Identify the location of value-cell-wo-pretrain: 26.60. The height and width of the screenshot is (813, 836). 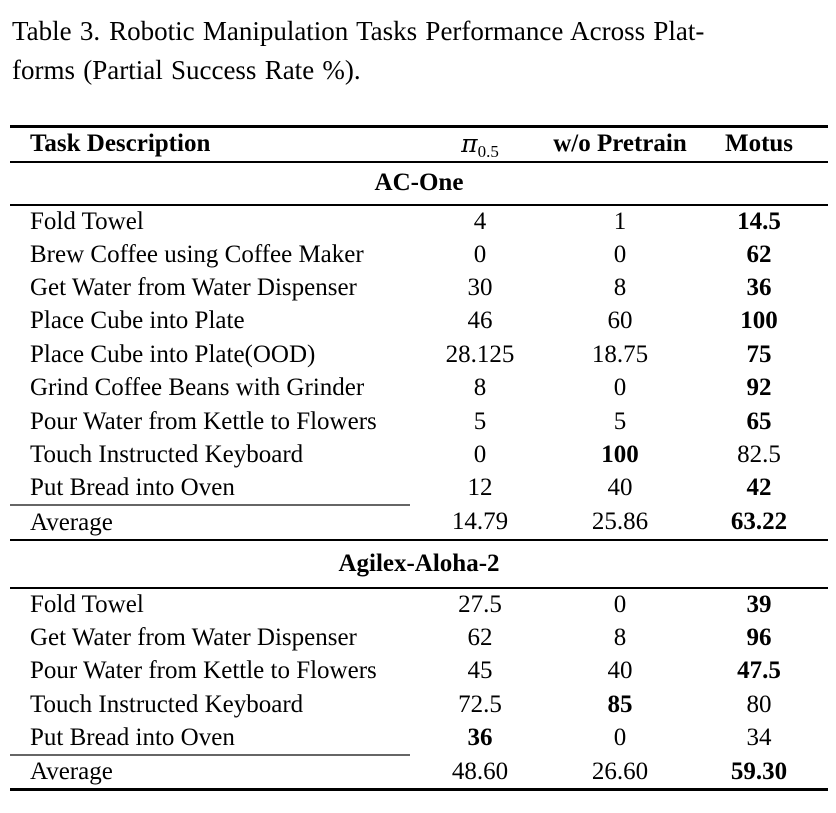
(620, 773).